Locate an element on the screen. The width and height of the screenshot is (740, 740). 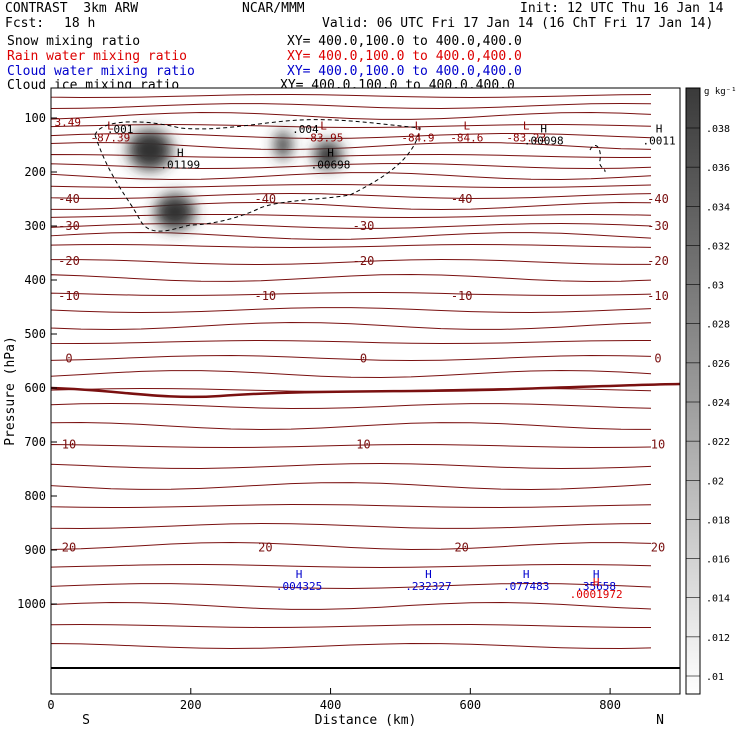
x-tick-label: 800 is located at coordinates (610, 705).